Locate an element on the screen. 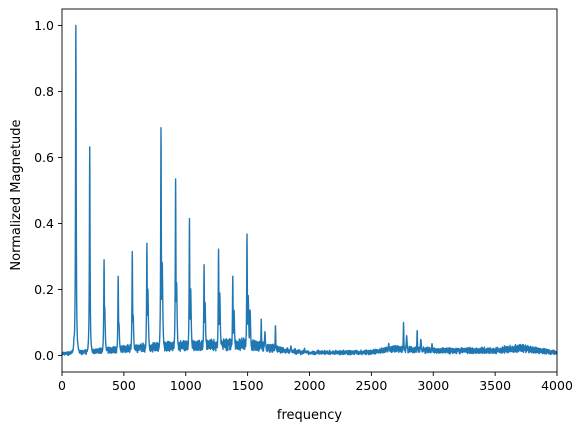 The width and height of the screenshot is (584, 432). y-axis-label: Normalized Magnetude is located at coordinates (16, 194).